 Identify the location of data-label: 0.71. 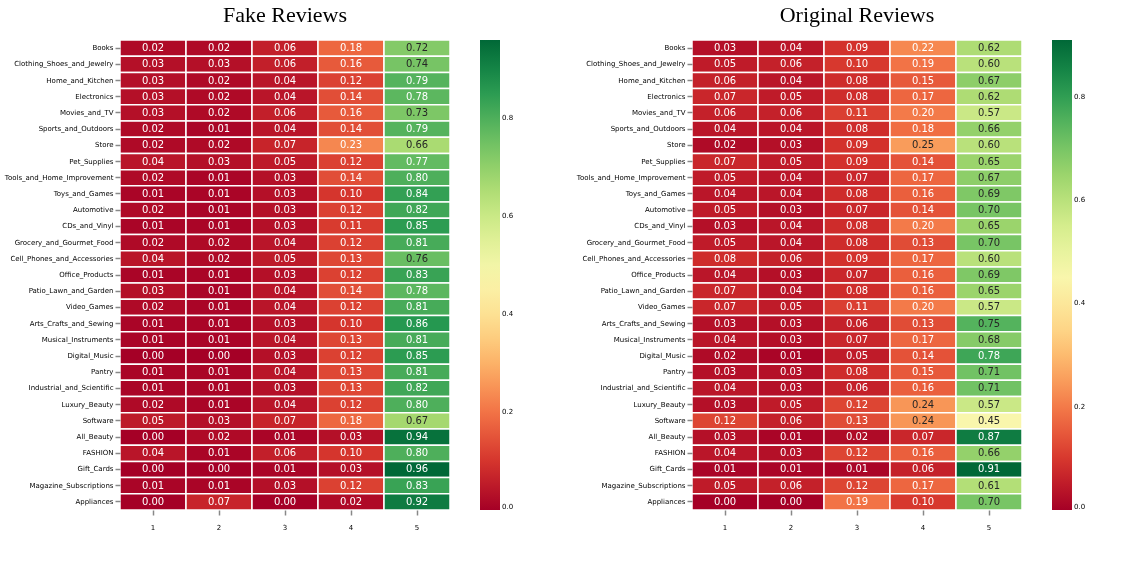
(989, 388).